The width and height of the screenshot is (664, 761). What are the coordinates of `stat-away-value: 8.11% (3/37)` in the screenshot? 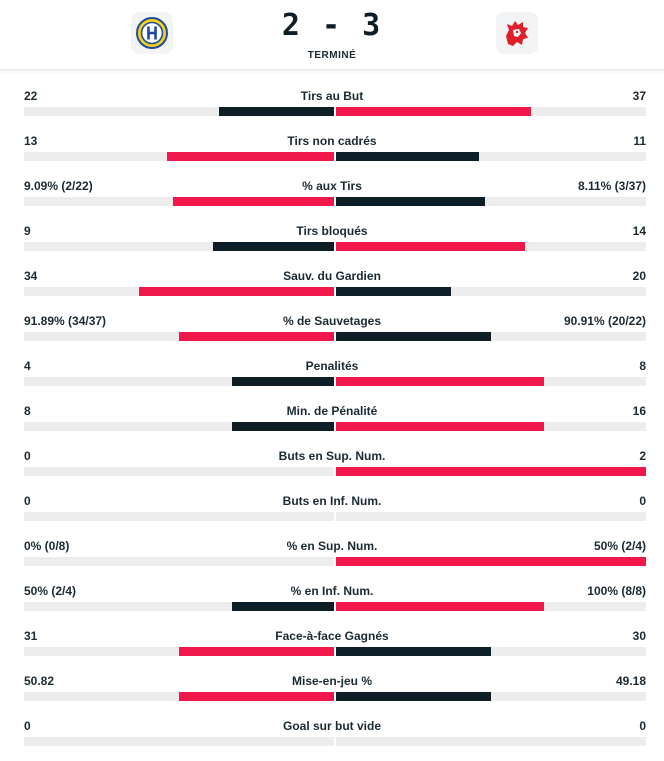 It's located at (611, 186).